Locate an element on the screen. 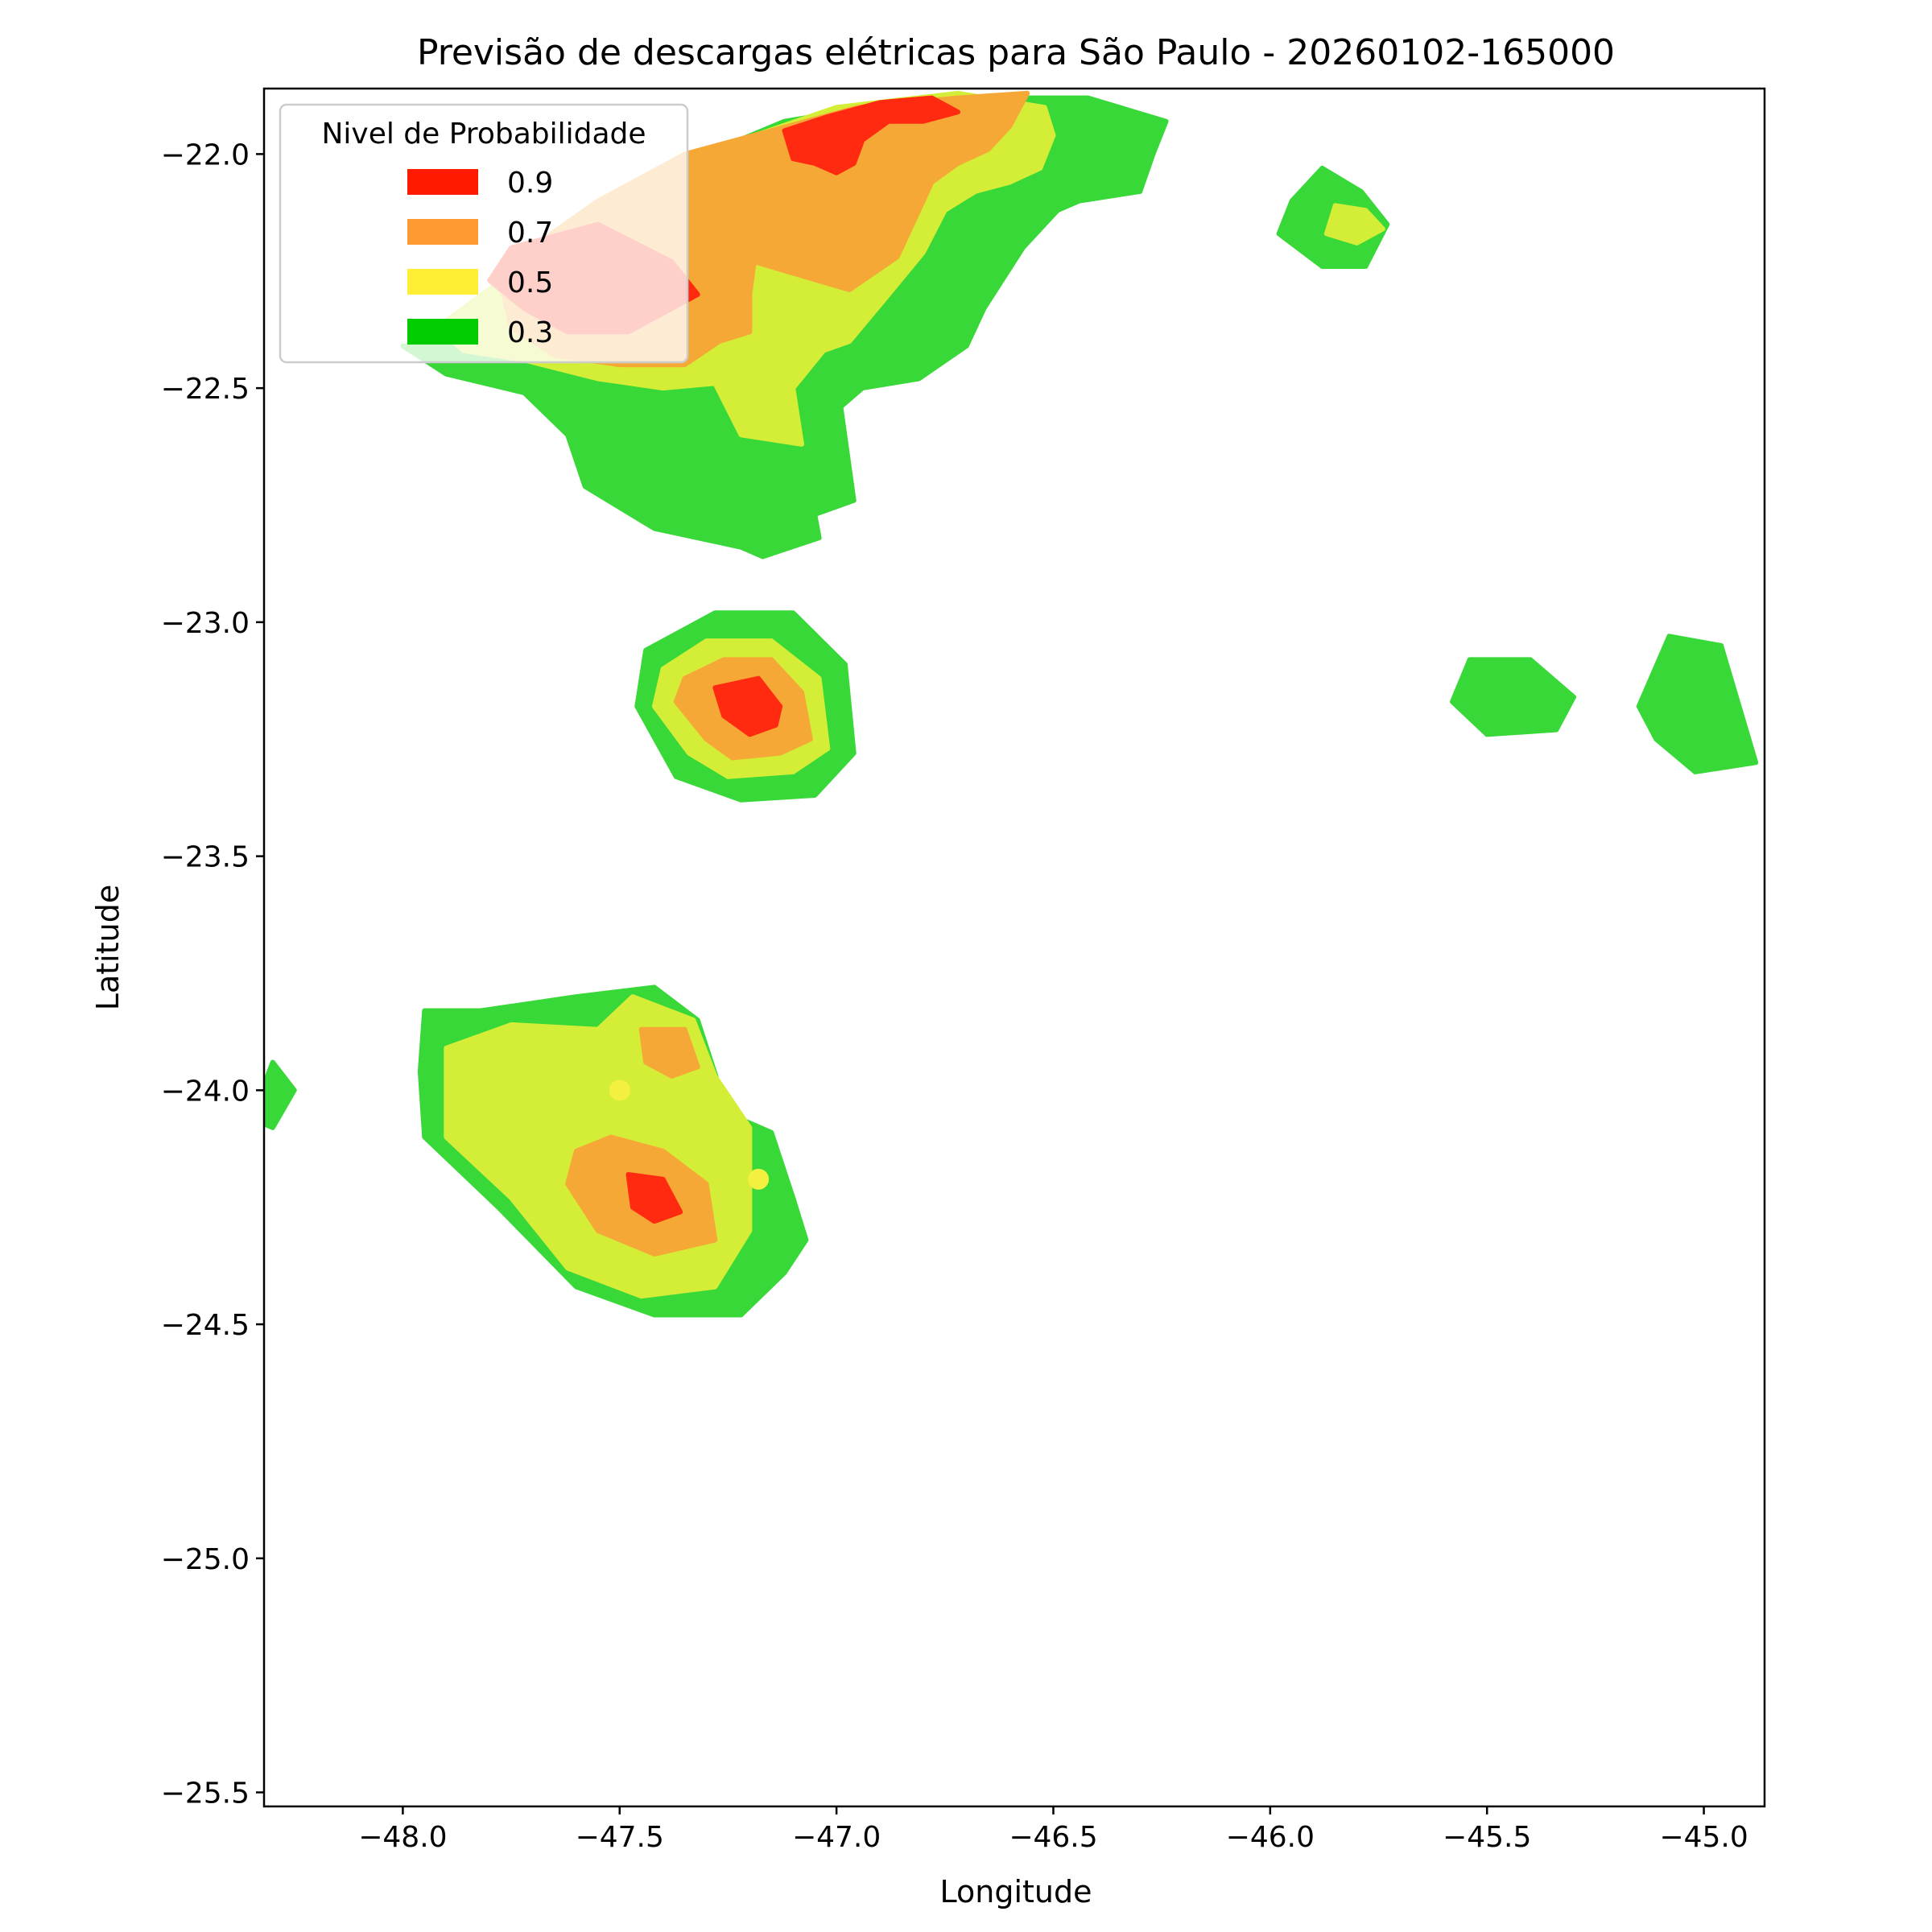  legend-label-05: 0.5 is located at coordinates (530, 282).